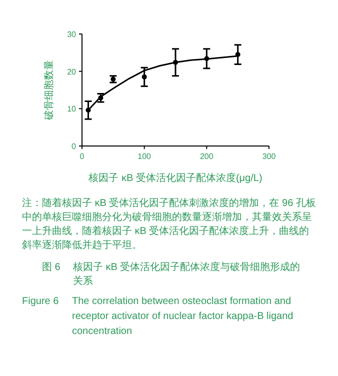 Image resolution: width=338 pixels, height=376 pixels. Describe the element at coordinates (207, 156) in the screenshot. I see `x-tick-label: 200` at that location.